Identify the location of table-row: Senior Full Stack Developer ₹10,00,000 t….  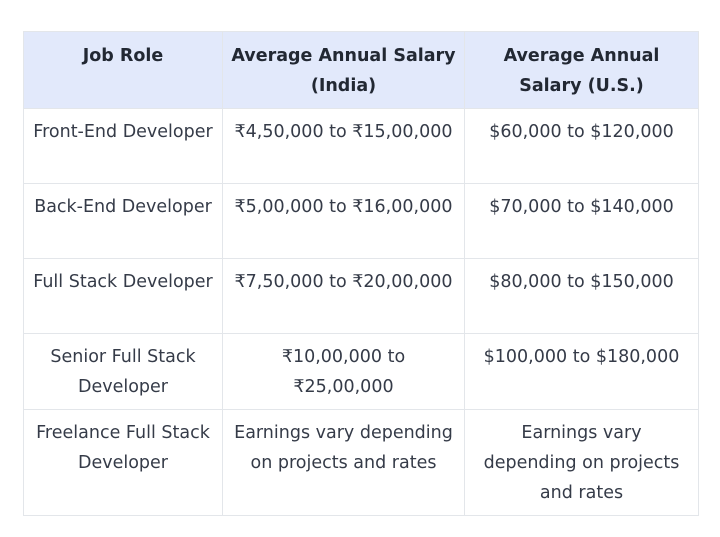
(361, 371).